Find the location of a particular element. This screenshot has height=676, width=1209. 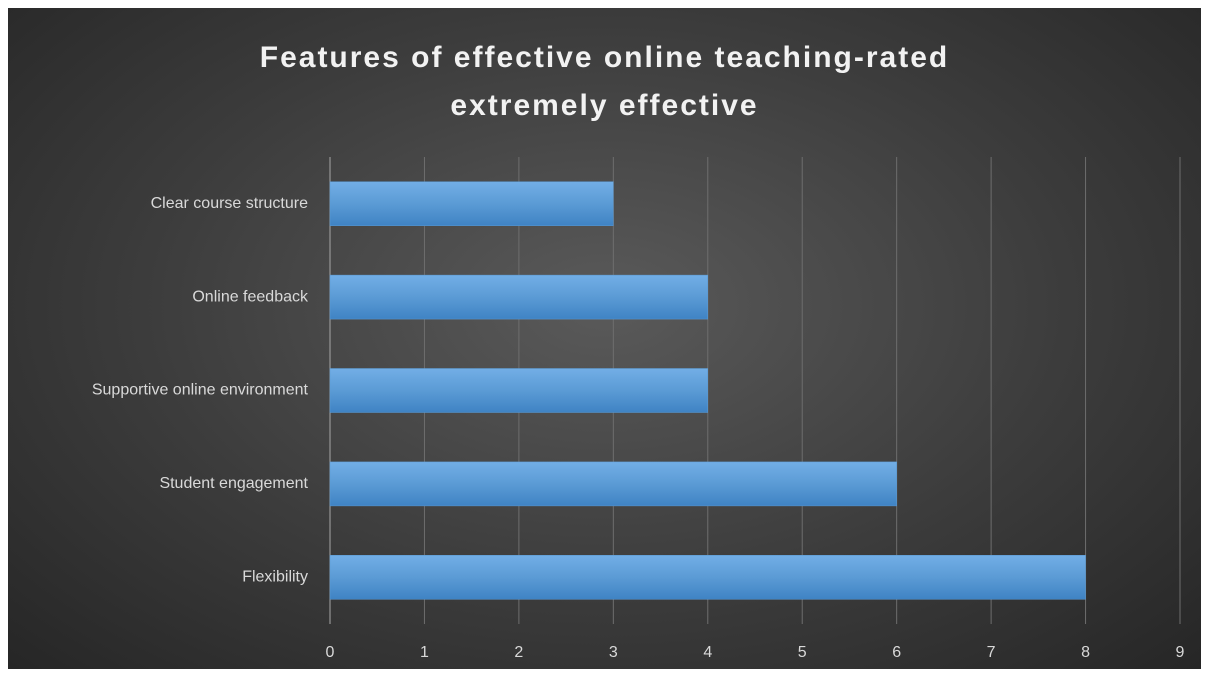

x-tick-label: 5 is located at coordinates (802, 652).